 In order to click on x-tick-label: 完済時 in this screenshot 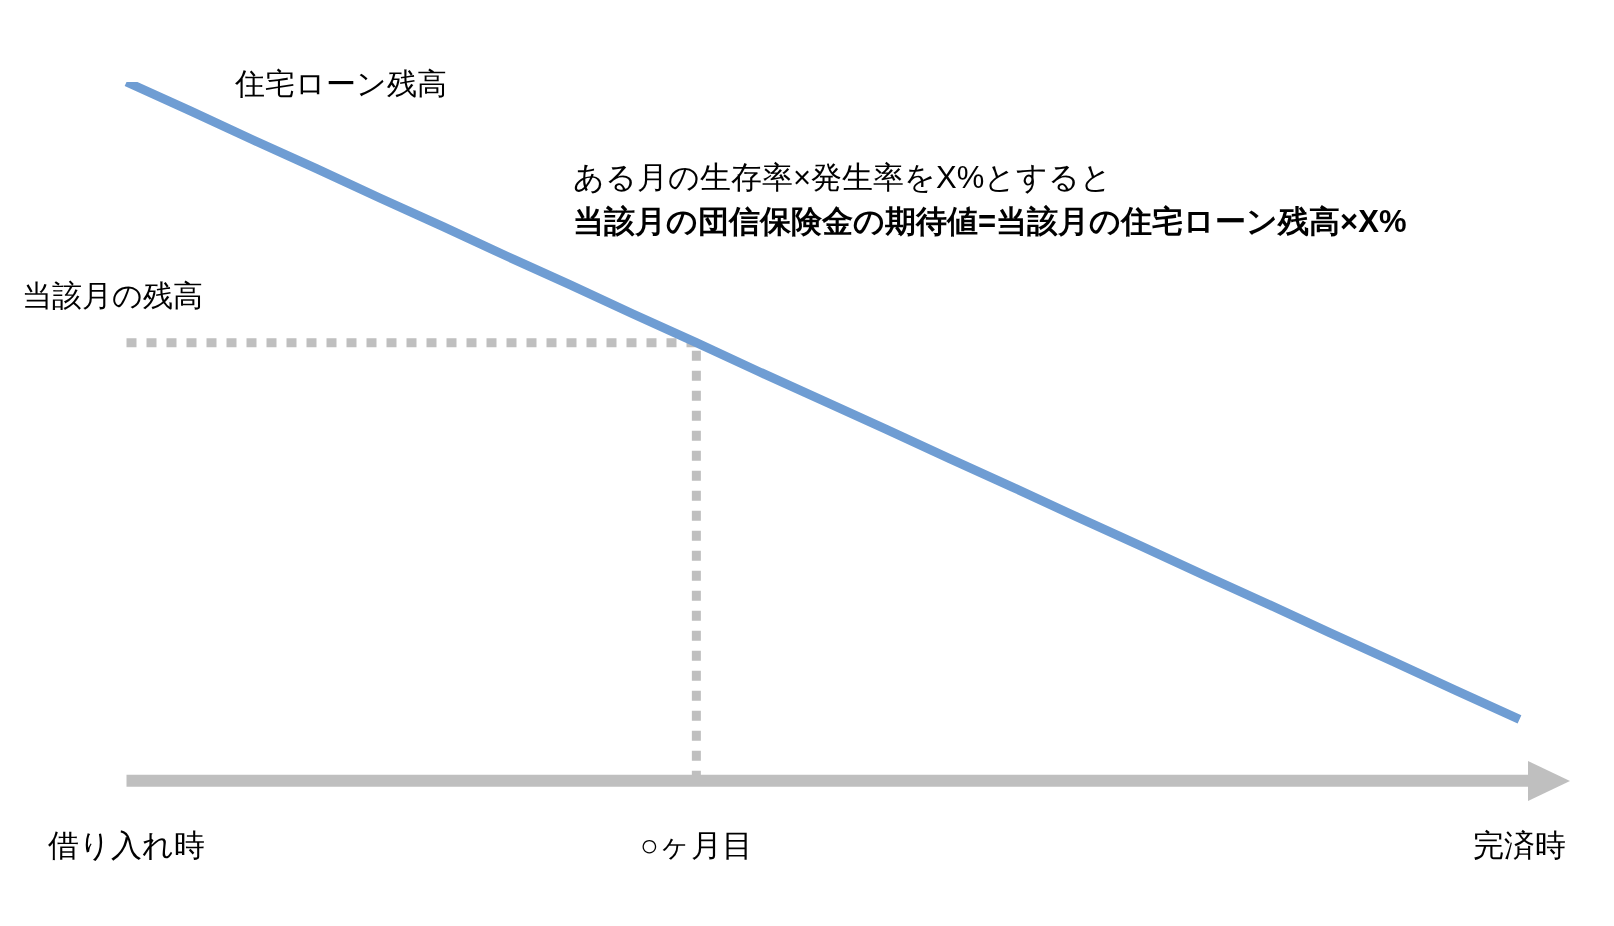, I will do `click(1519, 845)`.